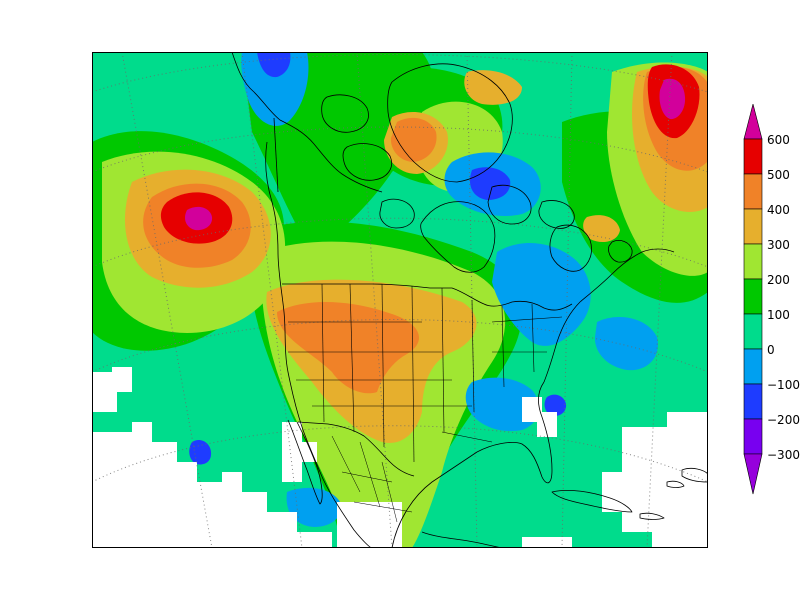 Image resolution: width=800 pixels, height=600 pixels. What do you see at coordinates (458, 237) in the screenshot?
I see `coastline-hudson-bay` at bounding box center [458, 237].